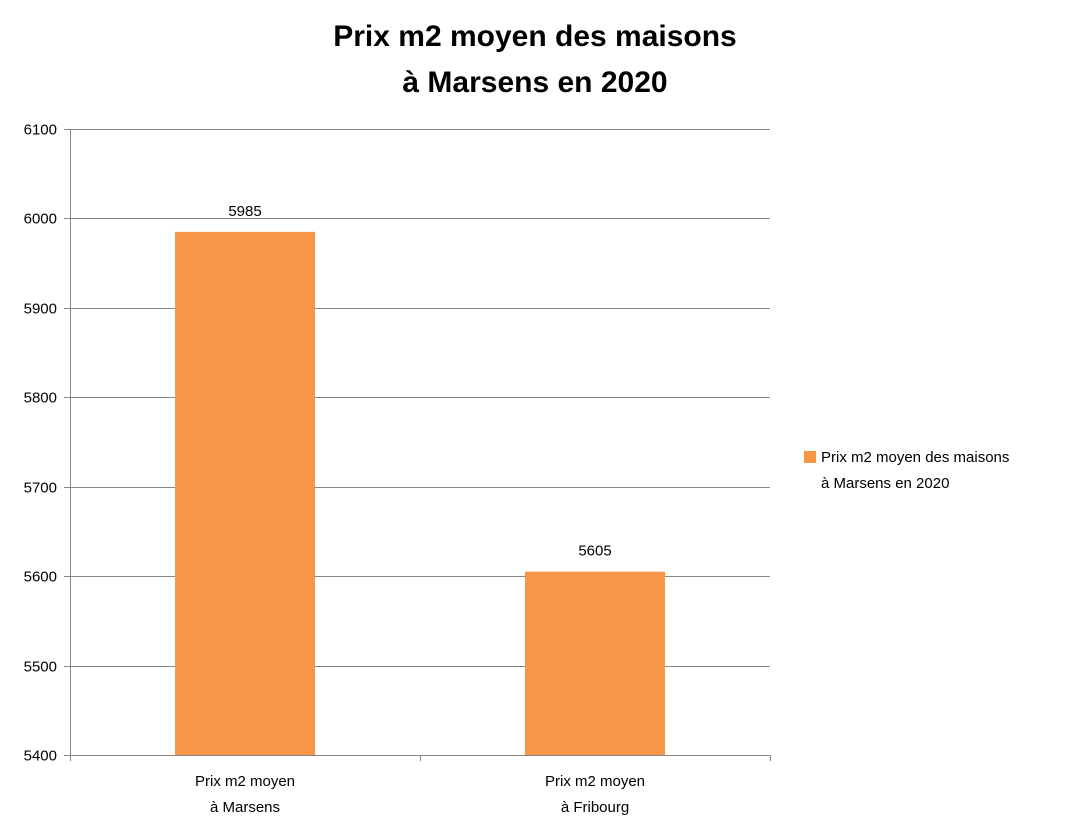 The width and height of the screenshot is (1073, 835). What do you see at coordinates (245, 807) in the screenshot?
I see `category-label-0-line-1: à Marsens` at bounding box center [245, 807].